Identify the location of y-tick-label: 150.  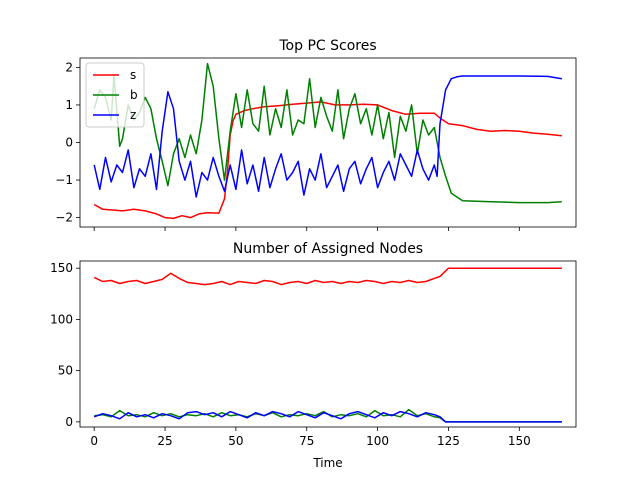
(61, 268).